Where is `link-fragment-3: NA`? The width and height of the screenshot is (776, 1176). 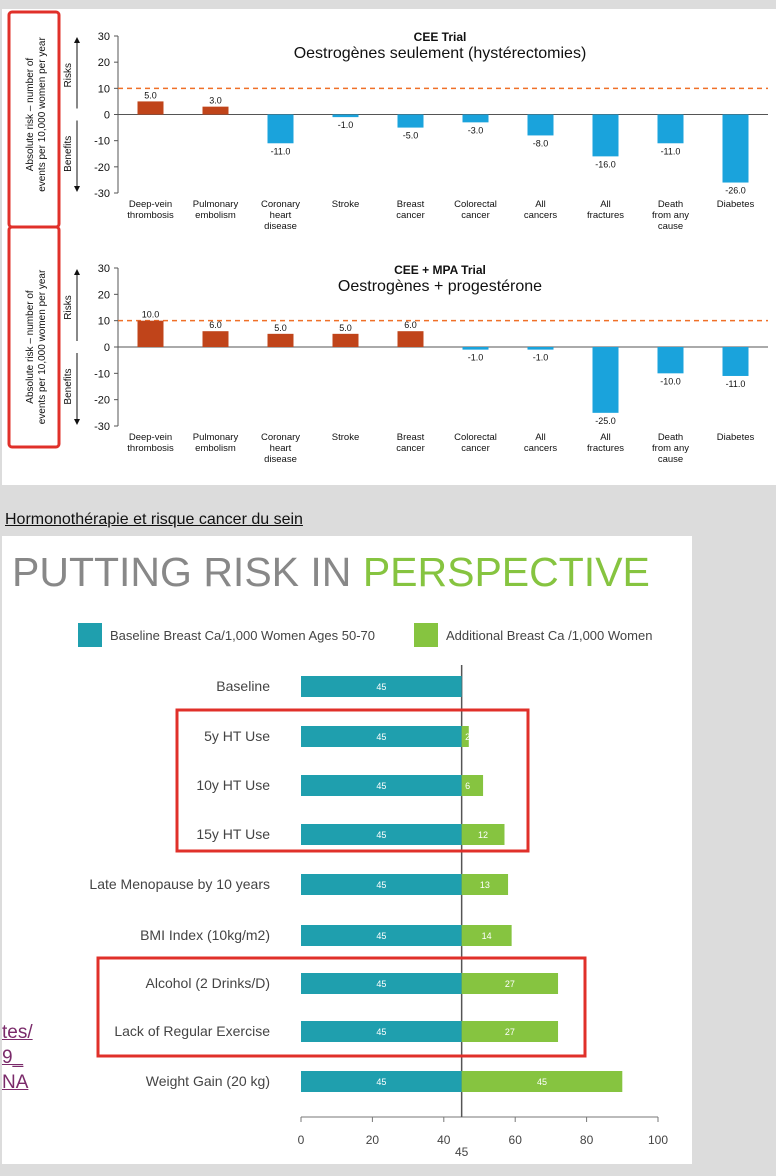
link-fragment-3: NA is located at coordinates (15, 1082).